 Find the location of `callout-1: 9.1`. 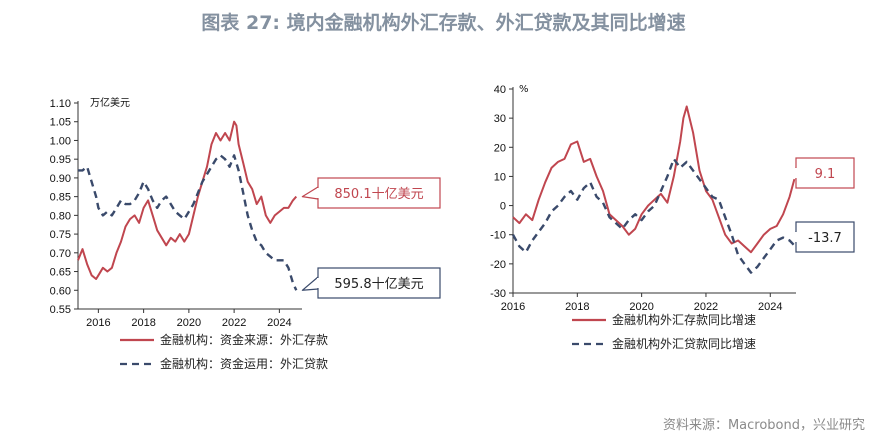

callout-1: 9.1 is located at coordinates (825, 173).